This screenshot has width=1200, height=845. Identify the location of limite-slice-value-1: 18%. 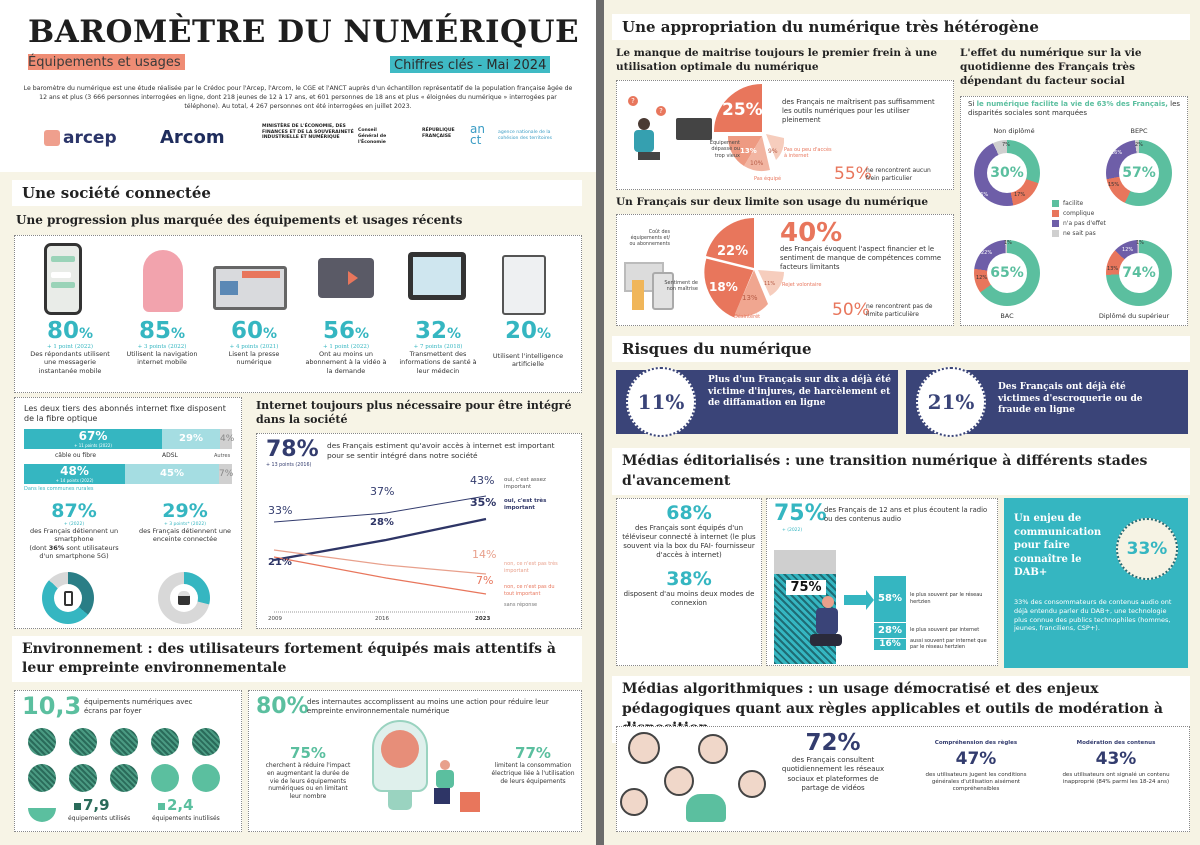
(723, 287).